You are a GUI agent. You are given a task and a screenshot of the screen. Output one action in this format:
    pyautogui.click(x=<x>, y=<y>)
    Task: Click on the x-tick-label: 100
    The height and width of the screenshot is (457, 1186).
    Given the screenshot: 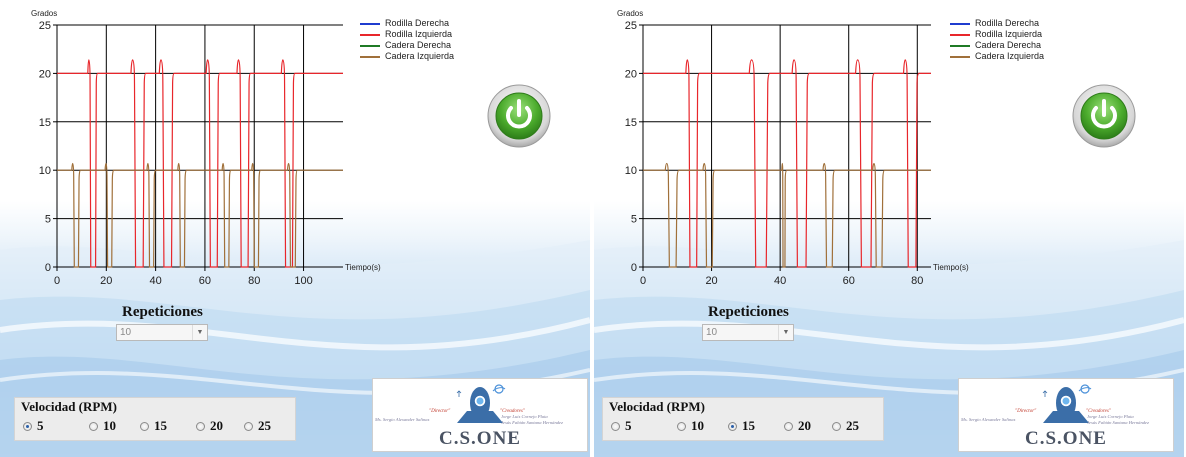 What is the action you would take?
    pyautogui.click(x=303, y=281)
    